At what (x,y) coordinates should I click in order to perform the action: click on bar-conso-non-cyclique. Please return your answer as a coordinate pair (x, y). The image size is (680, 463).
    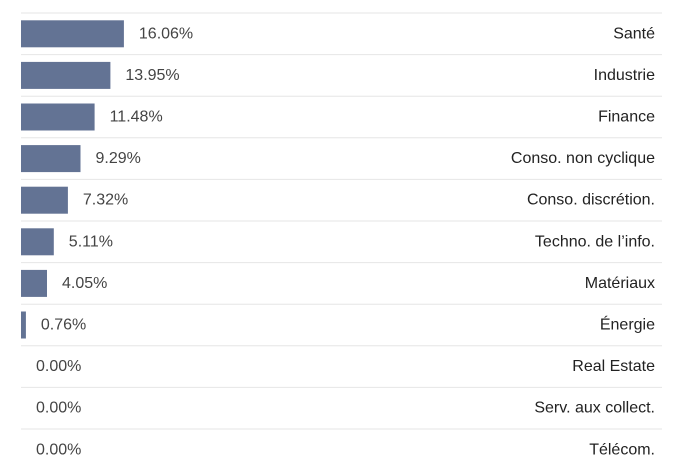
    Looking at the image, I should click on (51, 159).